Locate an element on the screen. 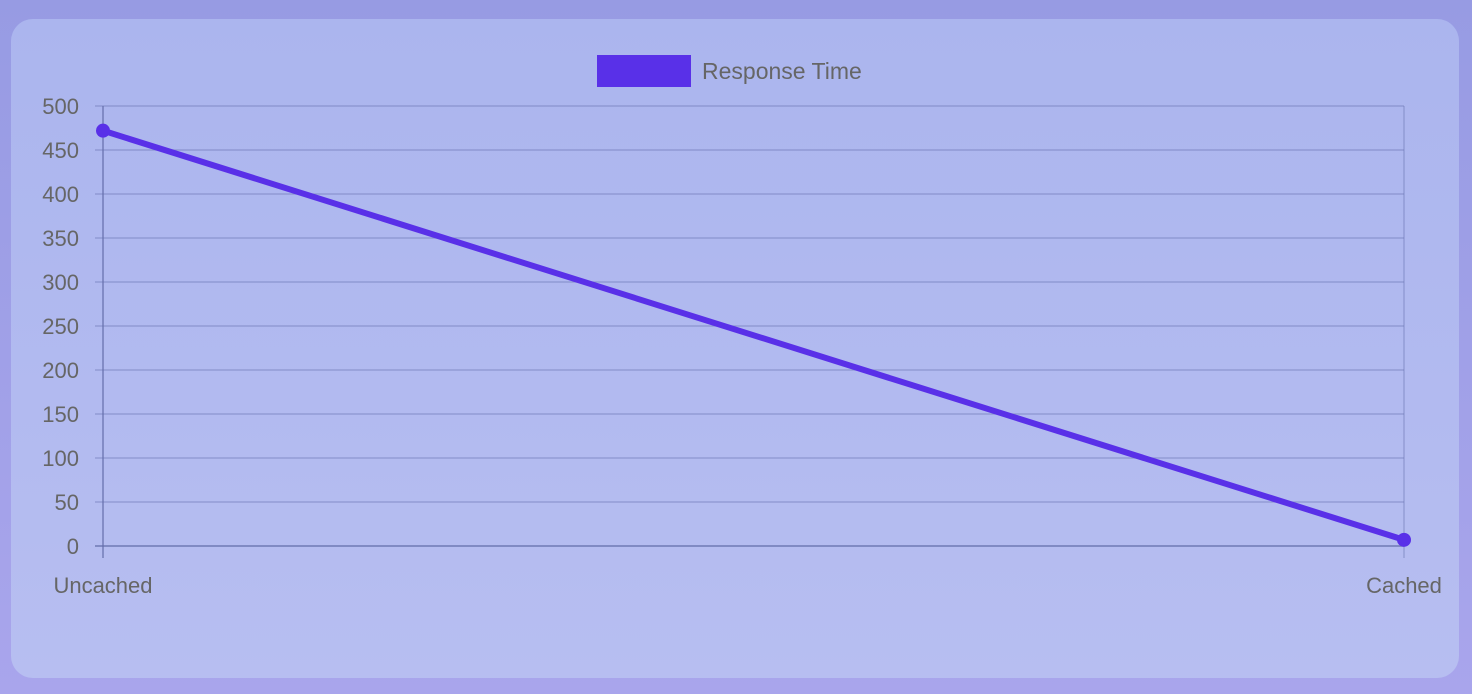 The image size is (1472, 694). y-tick-label: 350 is located at coordinates (60, 238).